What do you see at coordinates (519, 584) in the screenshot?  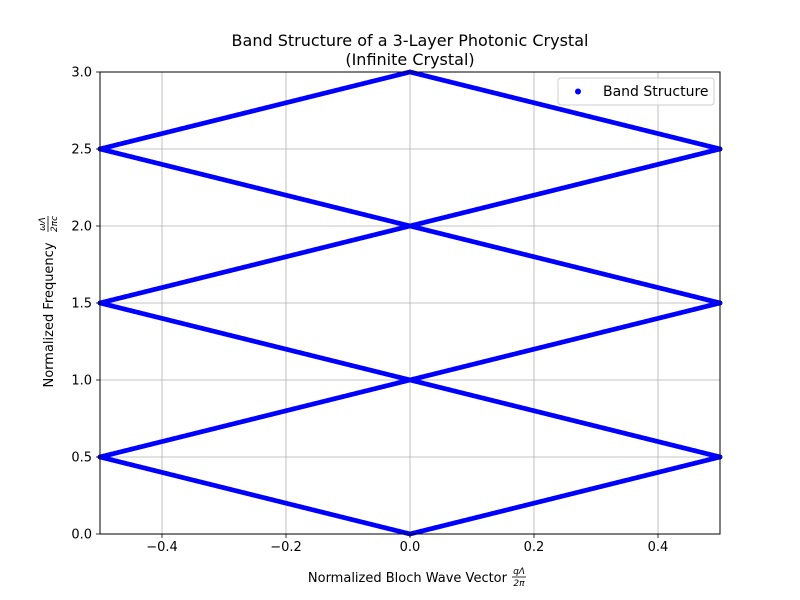 I see `x-axis-label-den: 2π` at bounding box center [519, 584].